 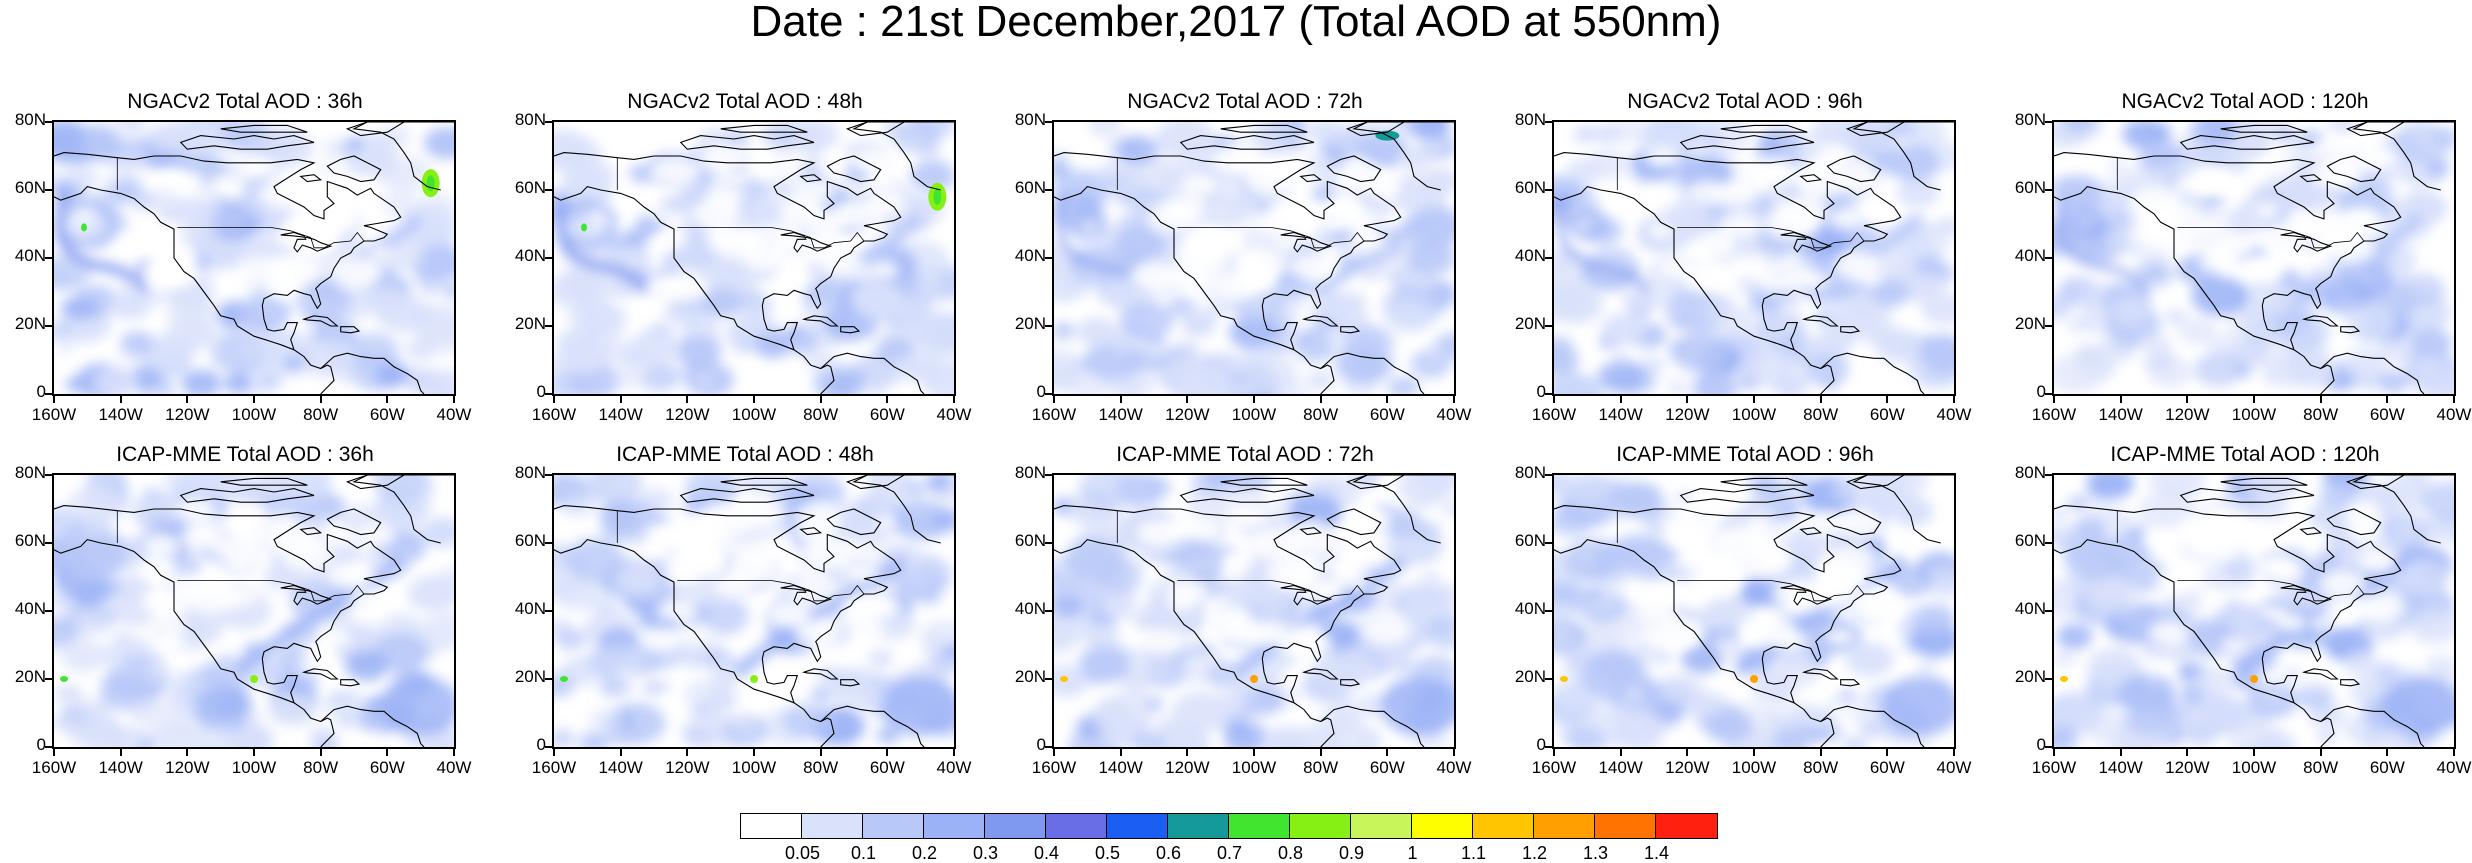 What do you see at coordinates (1887, 767) in the screenshot?
I see `lon-tick-label: 60W` at bounding box center [1887, 767].